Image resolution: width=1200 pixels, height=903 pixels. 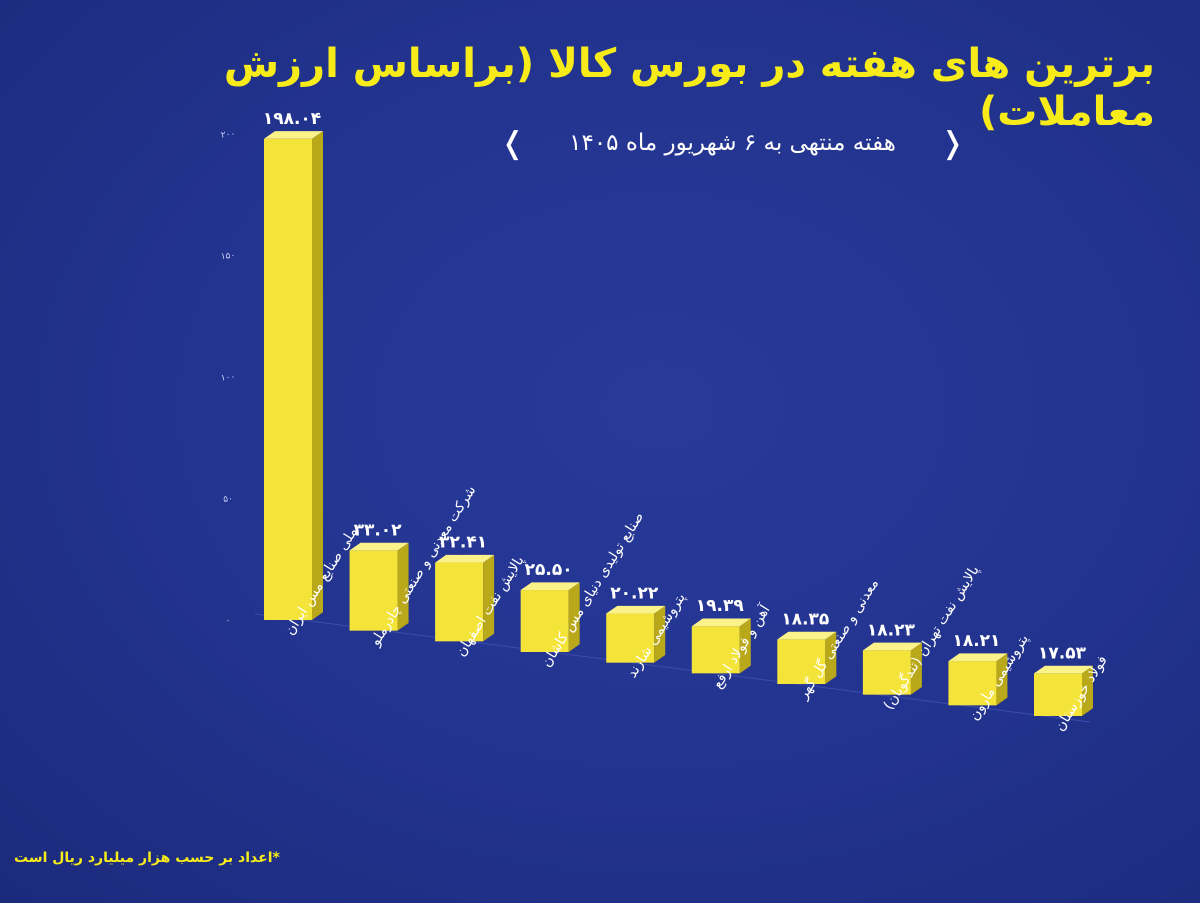 I want to click on value-label: ۳۲.۴۱, so click(x=463, y=543).